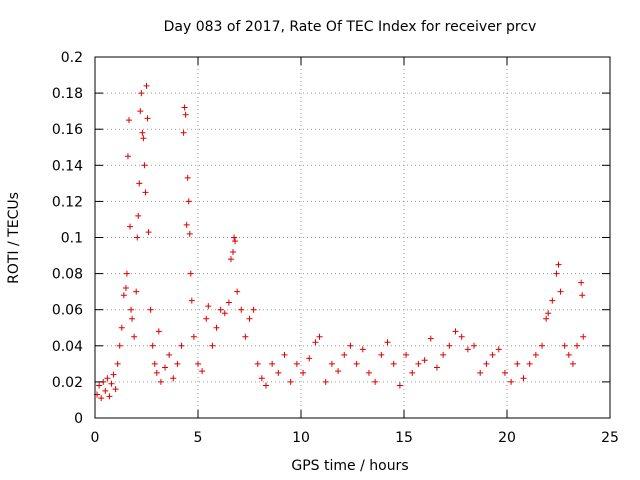  What do you see at coordinates (14, 238) in the screenshot?
I see `y-axis-label: ROTI / TECUs` at bounding box center [14, 238].